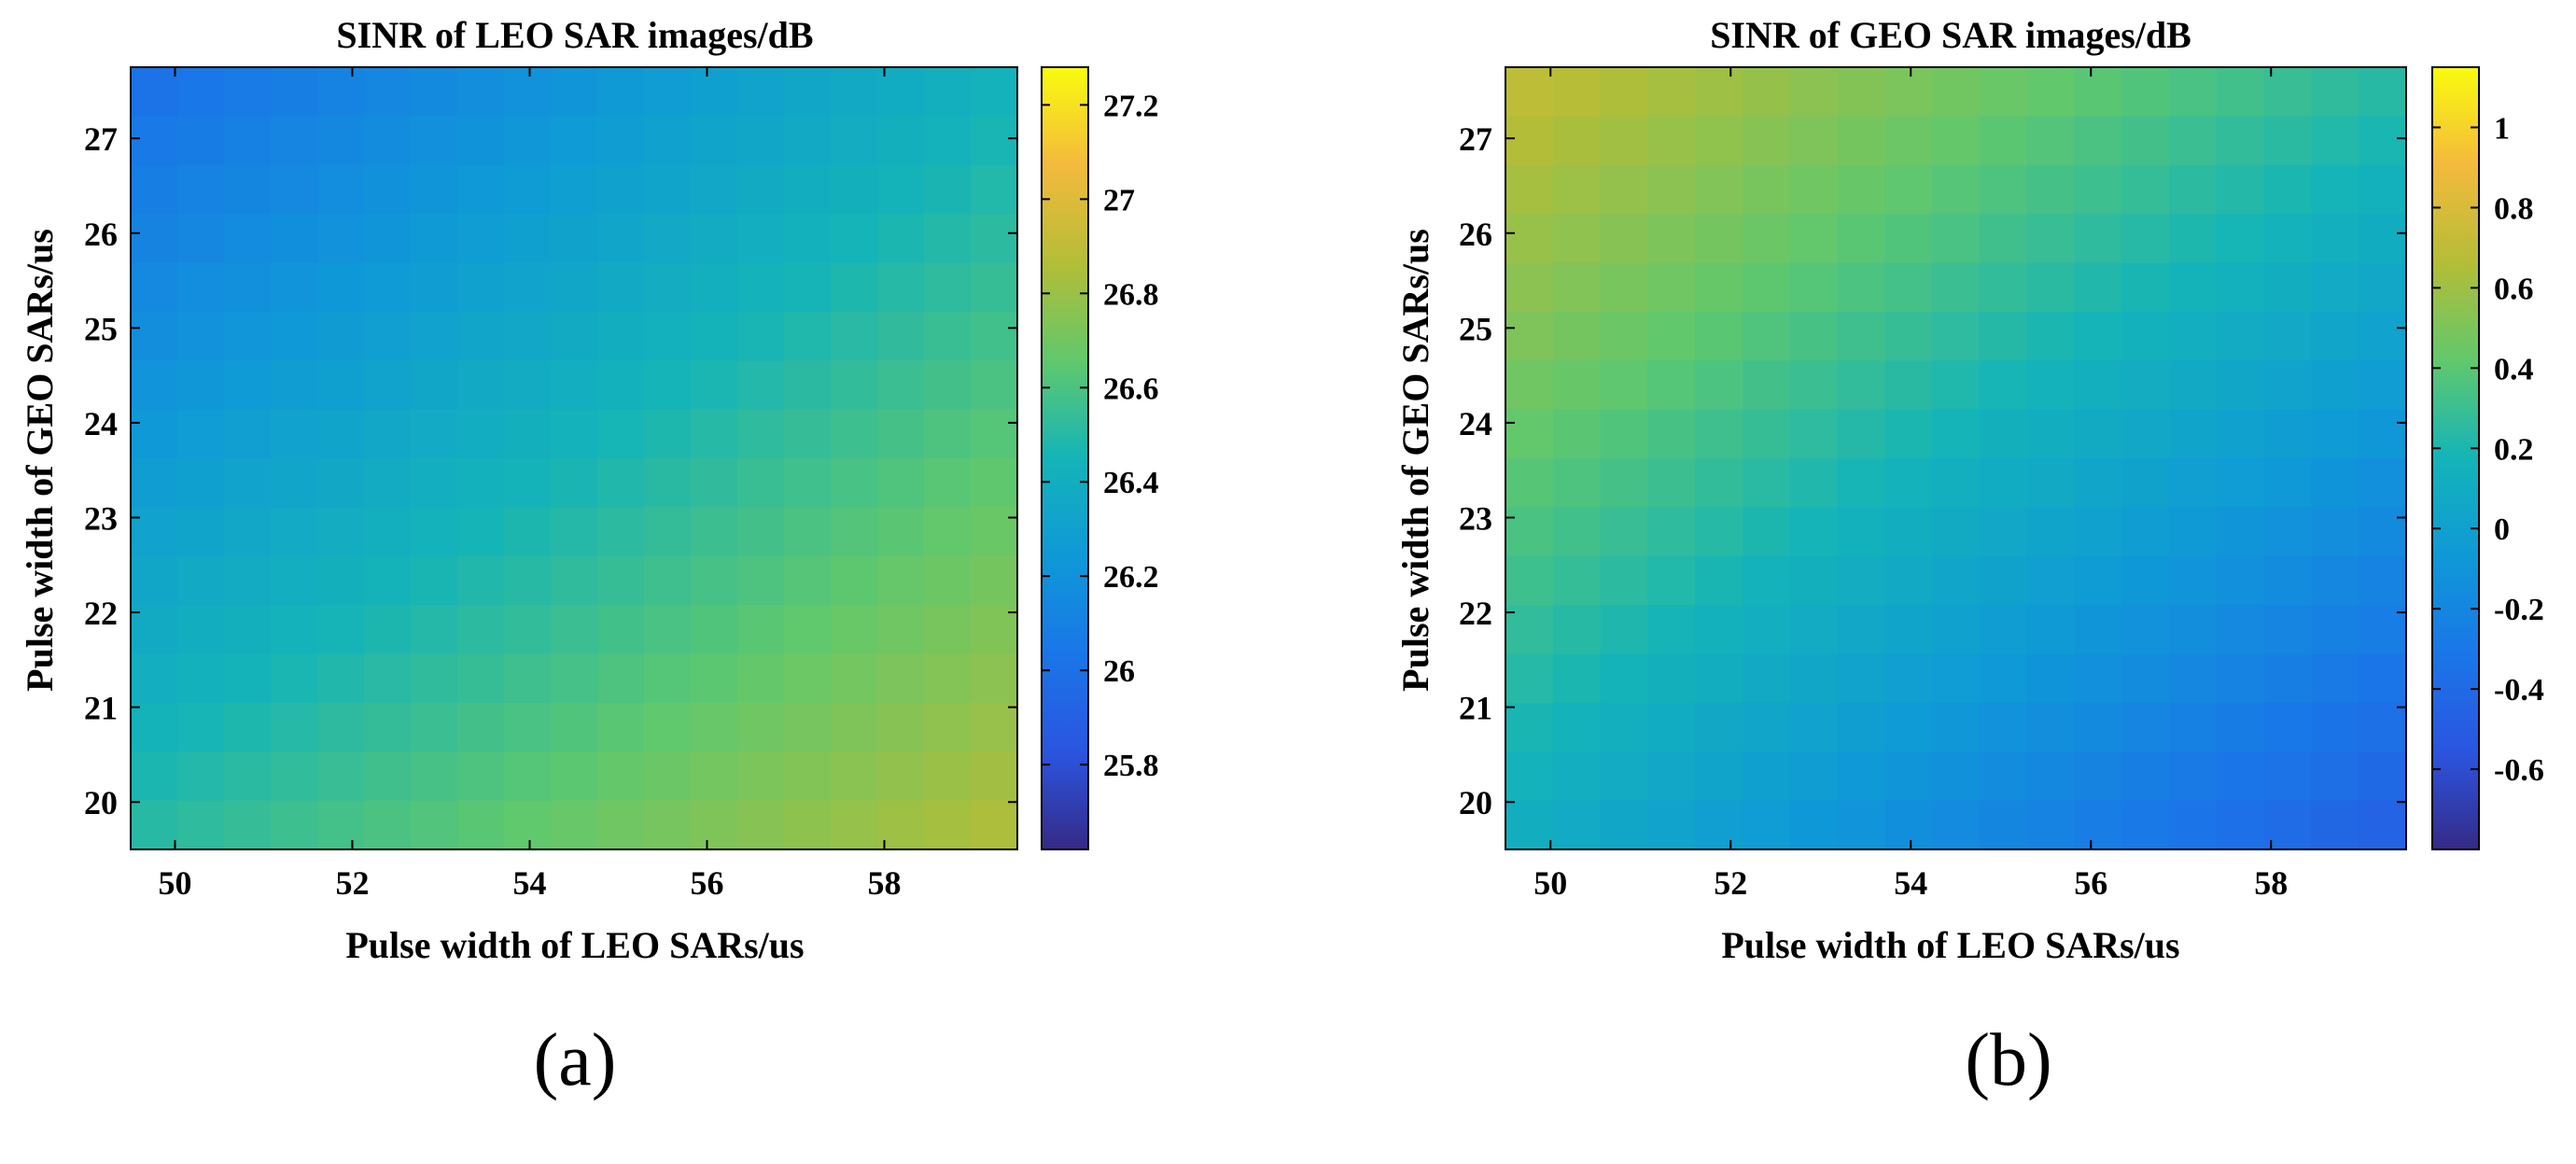 This screenshot has width=2576, height=1164. Describe the element at coordinates (2514, 369) in the screenshot. I see `colorbar-tick-label: 0.4` at that location.